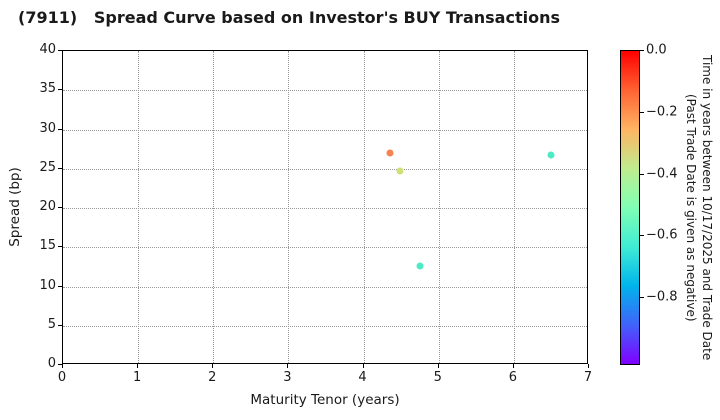 The width and height of the screenshot is (720, 420). Describe the element at coordinates (662, 112) in the screenshot. I see `colorbar-tick-label: −0.2` at that location.